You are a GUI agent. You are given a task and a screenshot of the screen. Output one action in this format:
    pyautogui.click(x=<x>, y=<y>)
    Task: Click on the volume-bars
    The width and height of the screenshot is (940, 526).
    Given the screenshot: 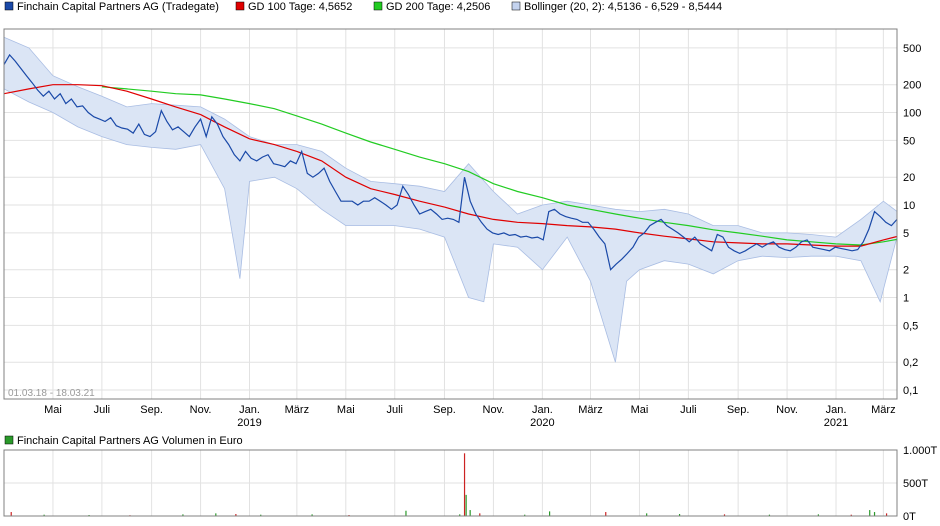 What is the action you would take?
    pyautogui.click(x=449, y=484)
    